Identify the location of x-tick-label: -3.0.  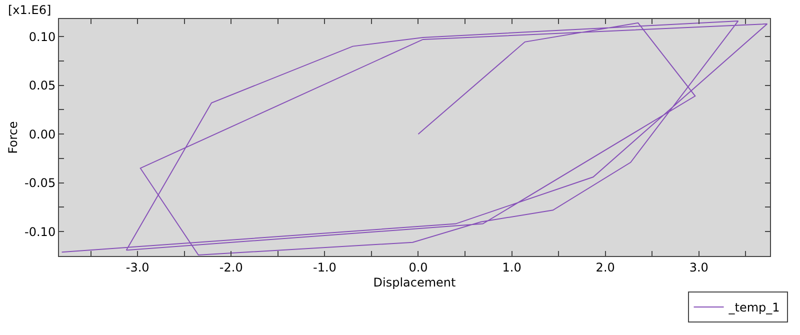
(138, 267).